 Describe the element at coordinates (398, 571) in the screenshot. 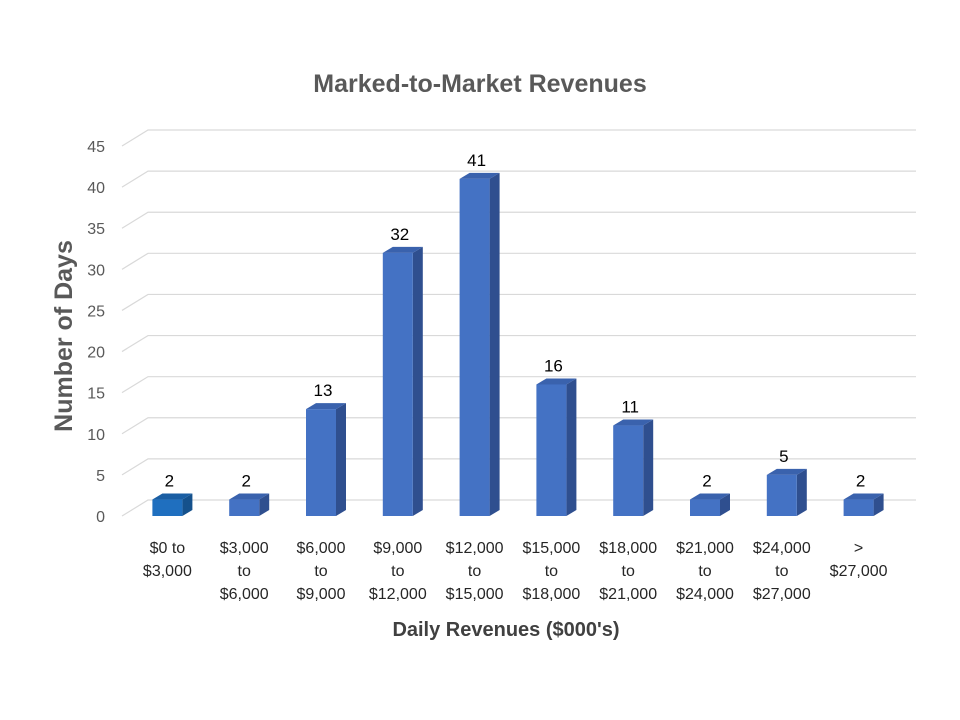

I see `x-tick-label: $9,000 to $12,000` at that location.